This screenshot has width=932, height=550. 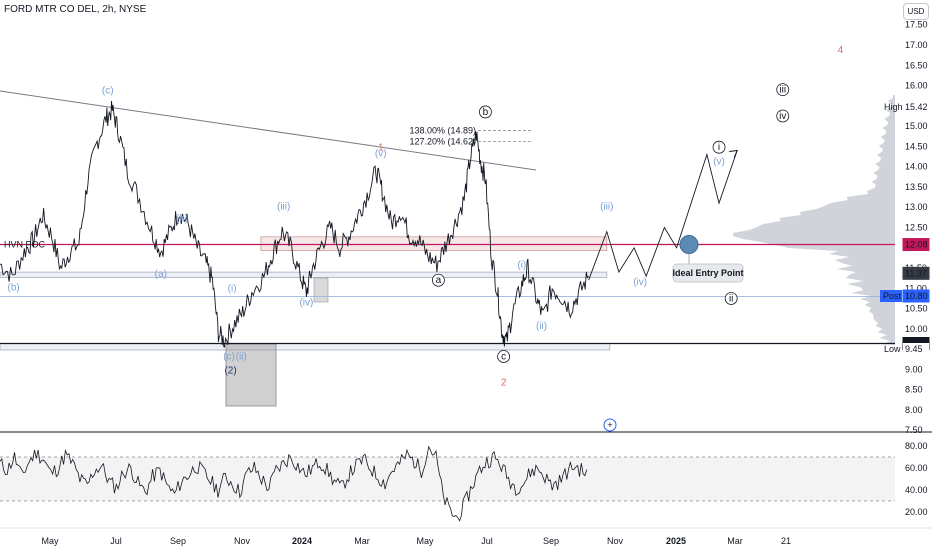 I want to click on rsi-tick: 40.00, so click(x=916, y=490).